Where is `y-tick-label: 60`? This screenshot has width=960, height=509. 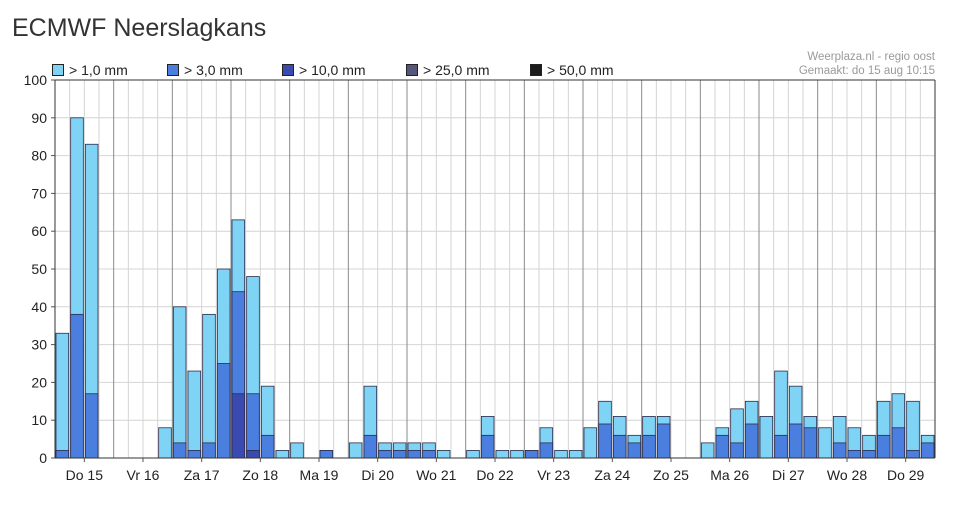 y-tick-label: 60 is located at coordinates (39, 231).